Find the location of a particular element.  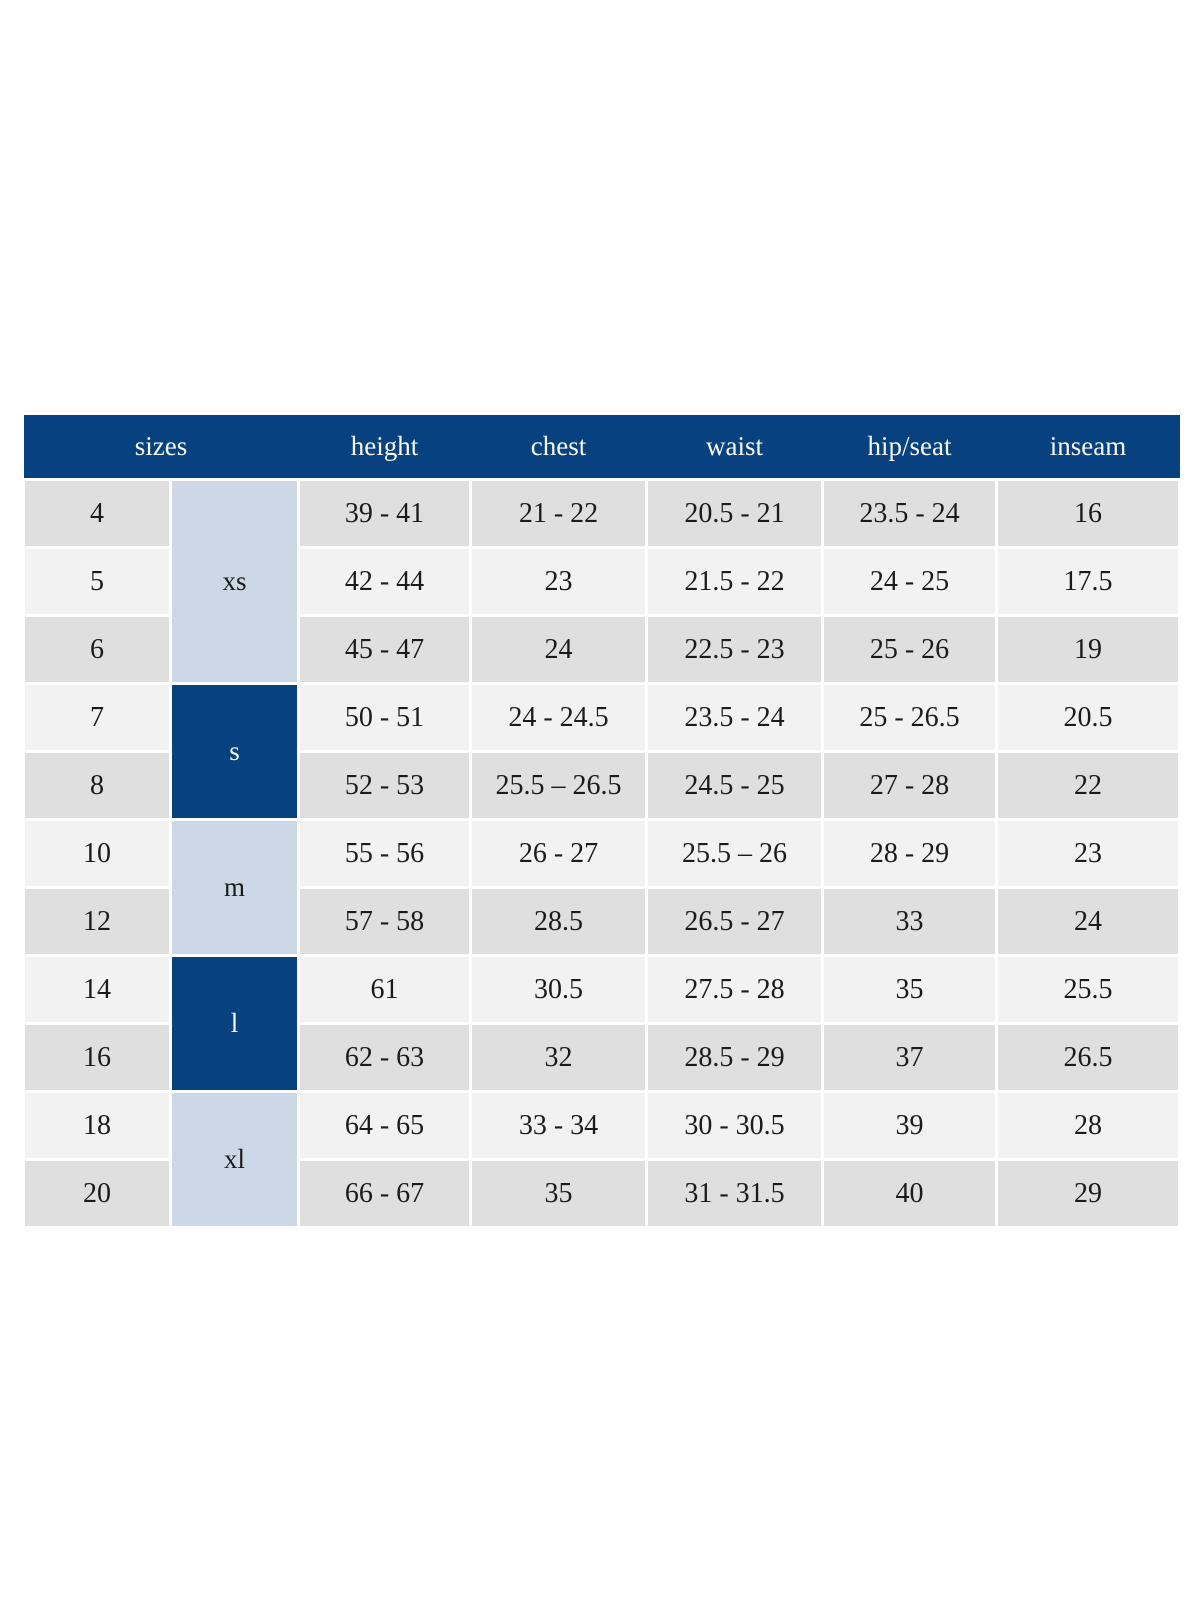

column-header-hip-seat: hip/seat is located at coordinates (909, 447).